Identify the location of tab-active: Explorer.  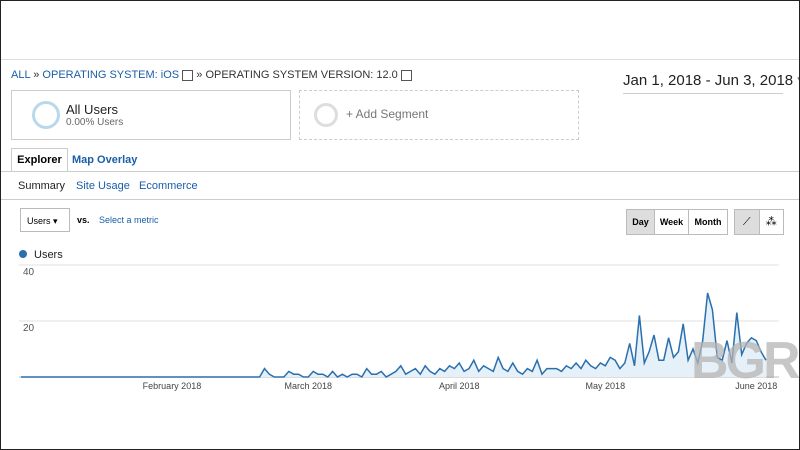
(39, 160).